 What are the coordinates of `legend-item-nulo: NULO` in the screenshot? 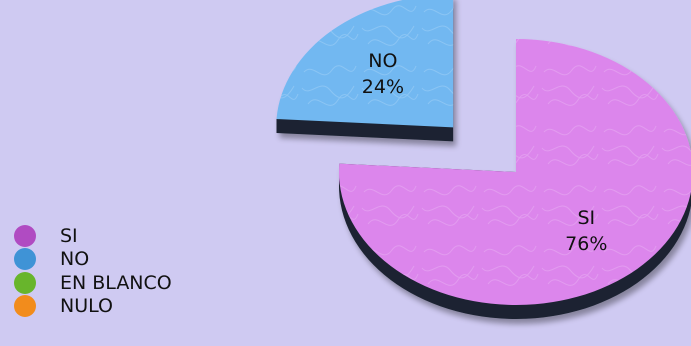 It's located at (93, 307).